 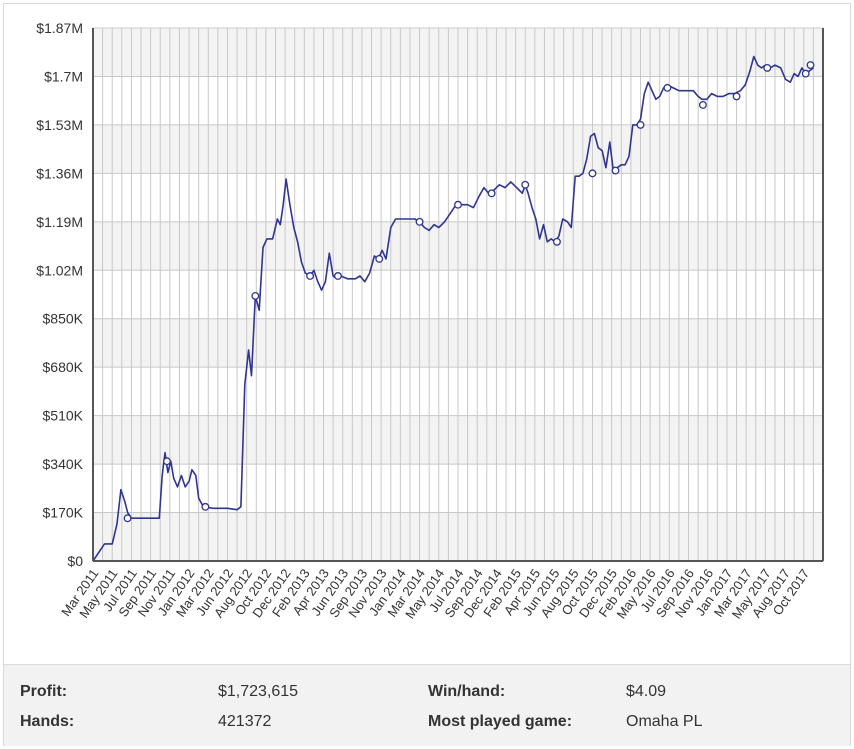 I want to click on y-tick-label: $1.36M, so click(x=59, y=173).